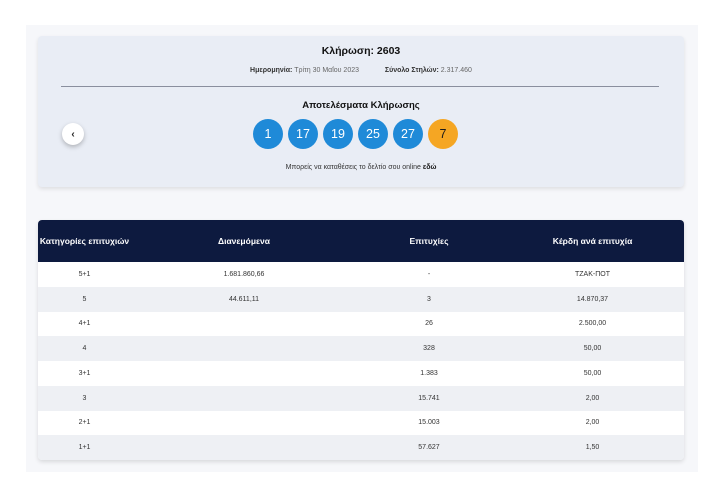 Image resolution: width=726 pixels, height=496 pixels. I want to click on number-ball: 19, so click(338, 134).